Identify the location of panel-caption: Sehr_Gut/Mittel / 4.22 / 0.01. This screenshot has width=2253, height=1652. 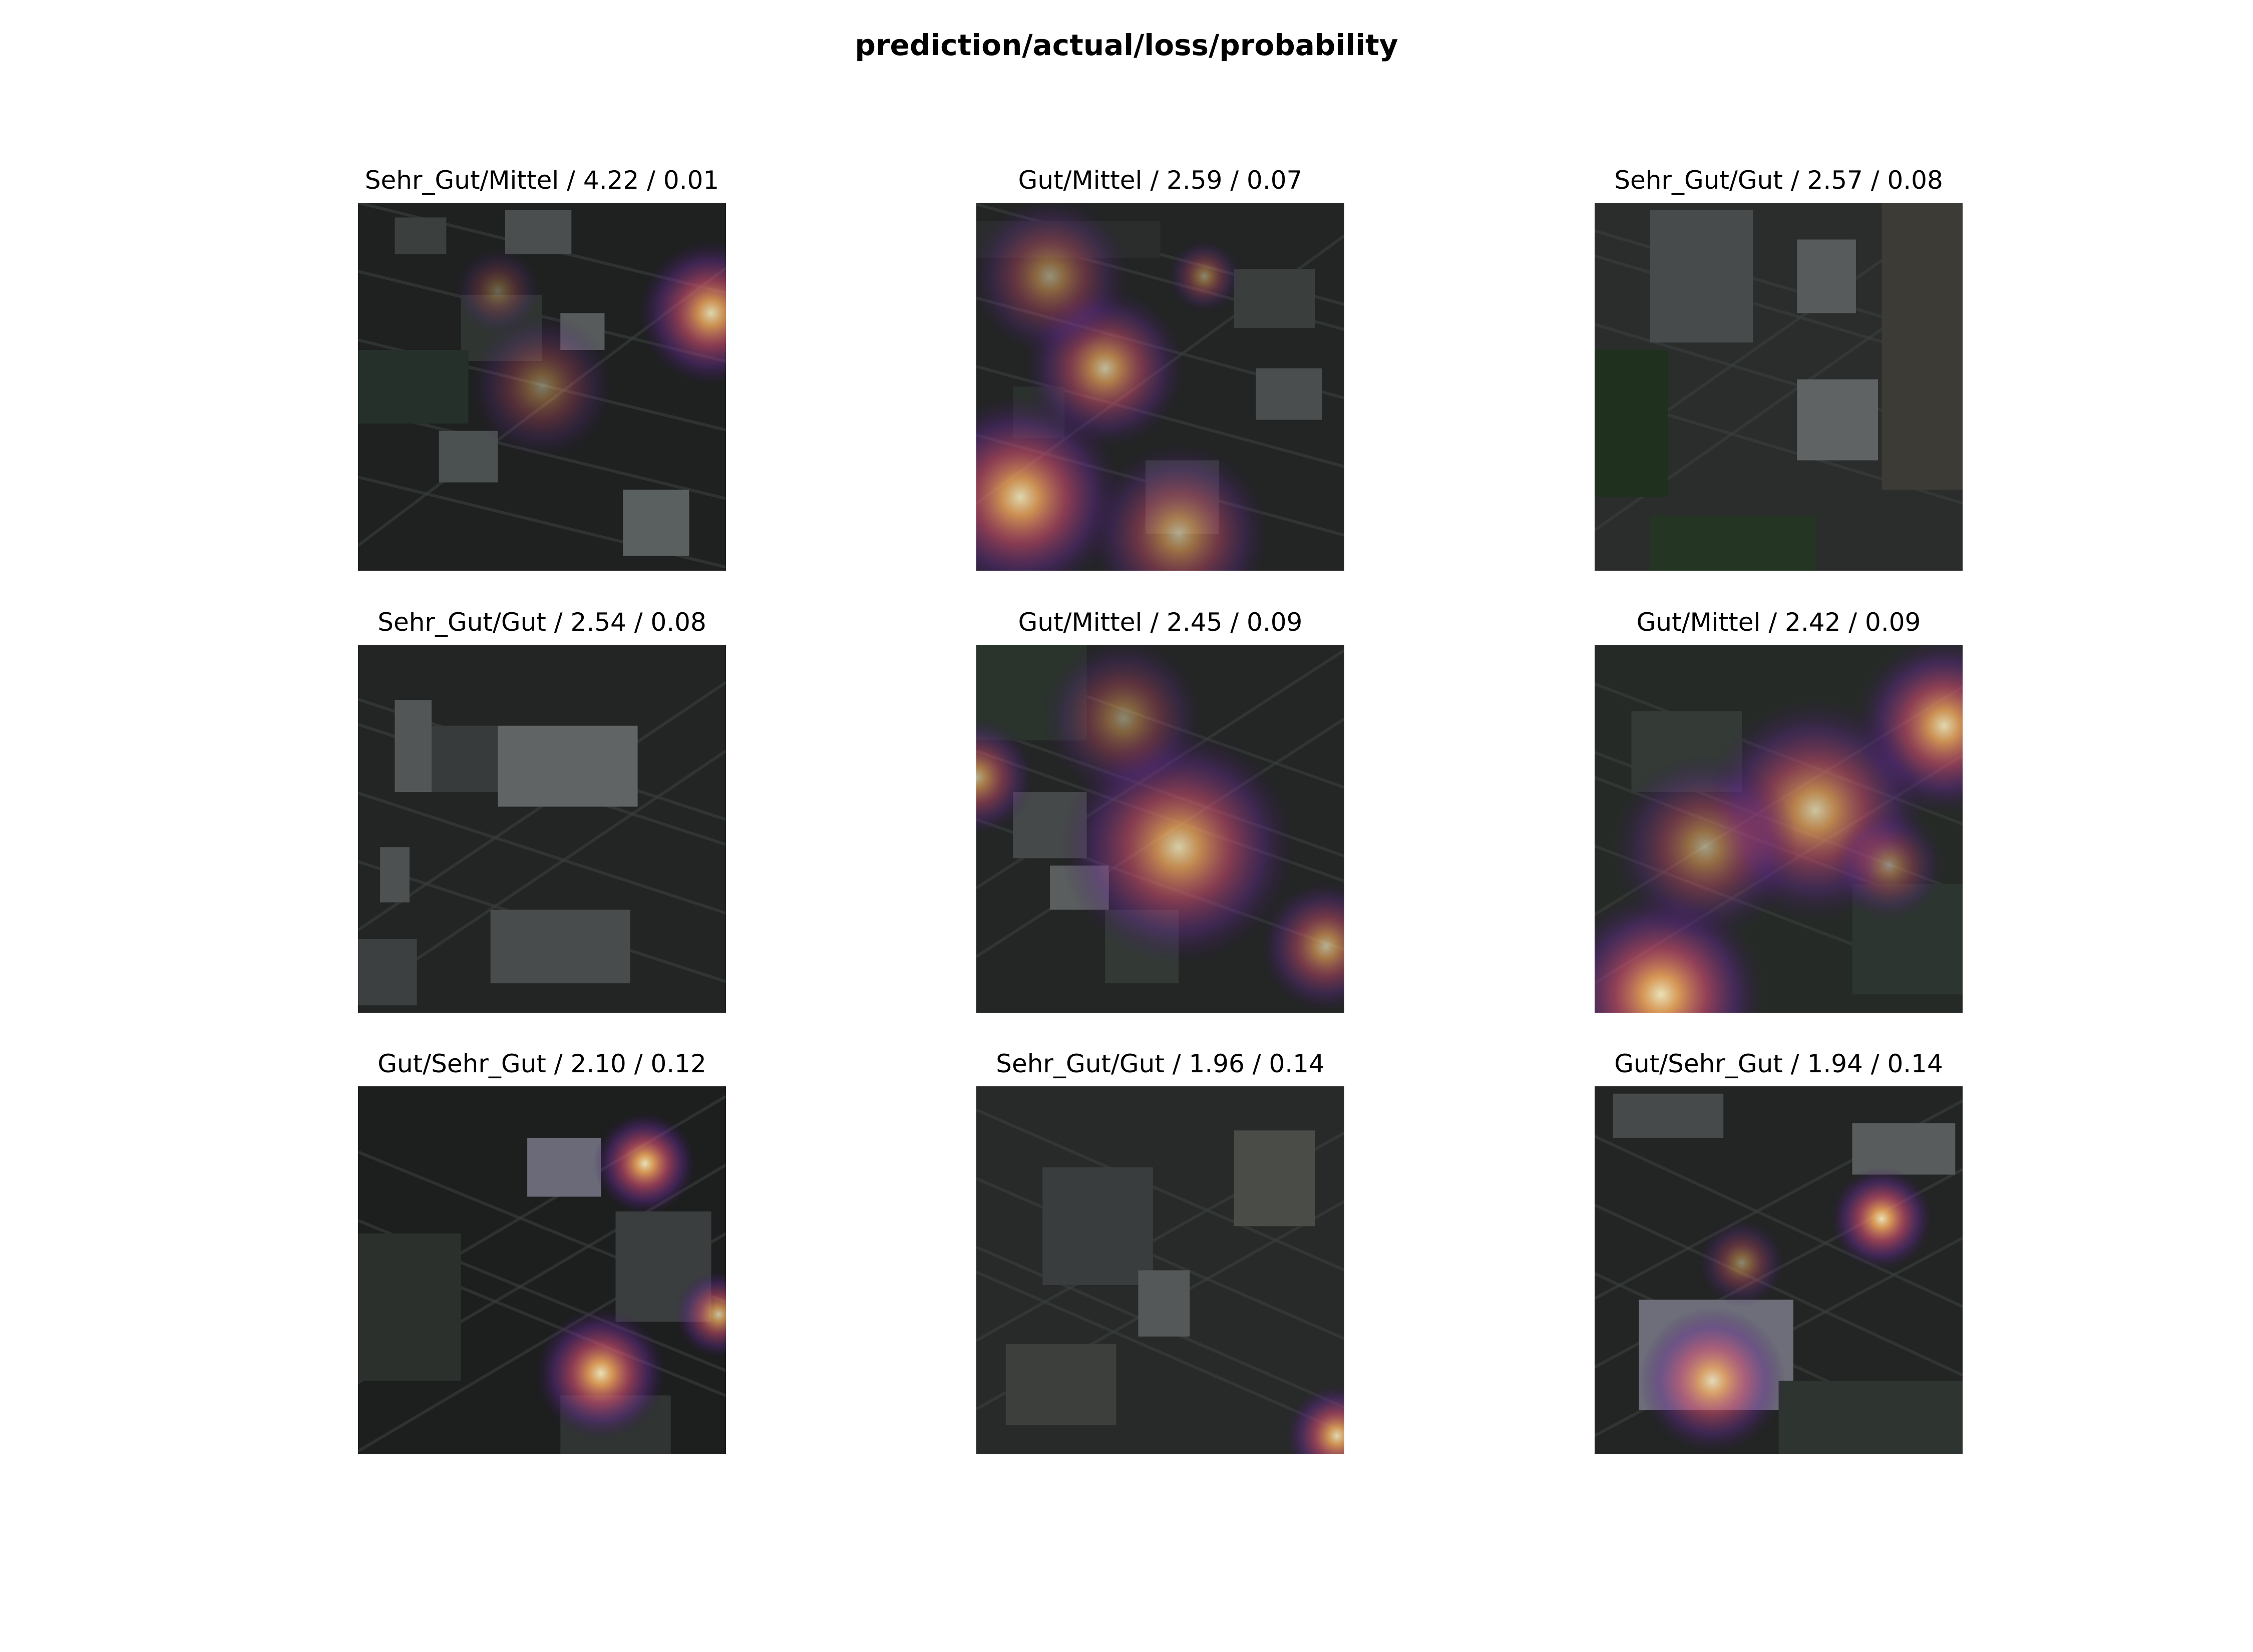
(542, 180).